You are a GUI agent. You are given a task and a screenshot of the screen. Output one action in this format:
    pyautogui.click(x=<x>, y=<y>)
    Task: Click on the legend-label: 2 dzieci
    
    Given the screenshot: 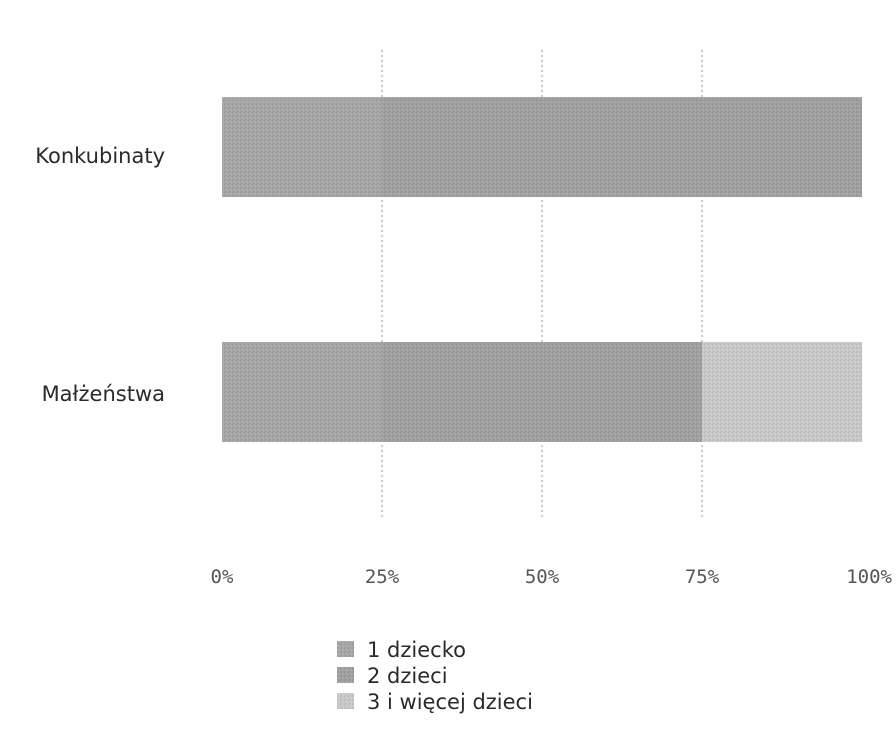 What is the action you would take?
    pyautogui.click(x=407, y=676)
    